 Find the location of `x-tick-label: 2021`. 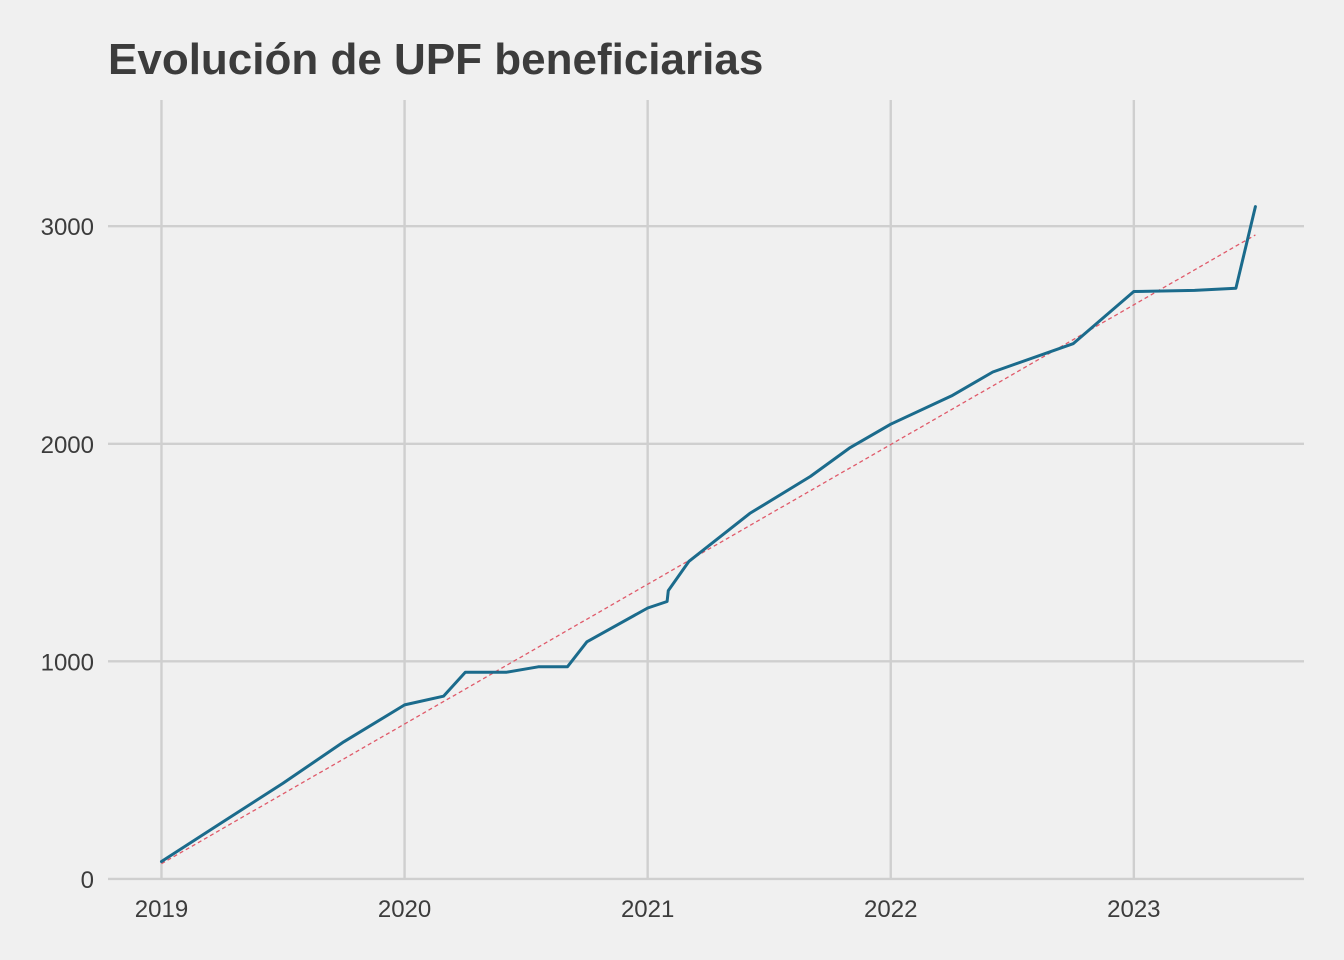

x-tick-label: 2021 is located at coordinates (647, 909).